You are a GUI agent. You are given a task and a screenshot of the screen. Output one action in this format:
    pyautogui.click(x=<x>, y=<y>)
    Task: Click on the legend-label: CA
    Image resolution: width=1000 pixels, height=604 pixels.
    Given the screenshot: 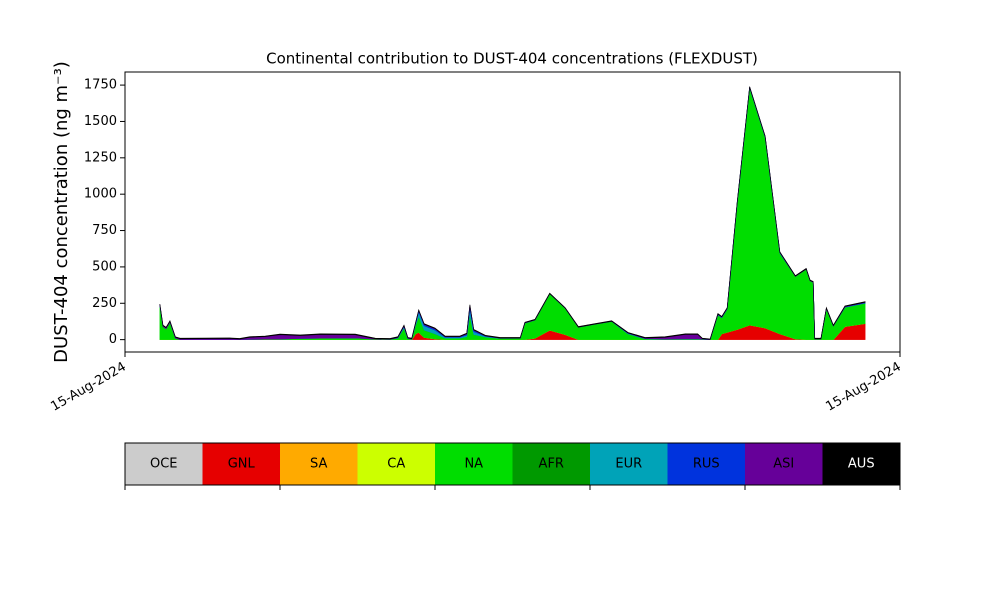 What is the action you would take?
    pyautogui.click(x=396, y=464)
    